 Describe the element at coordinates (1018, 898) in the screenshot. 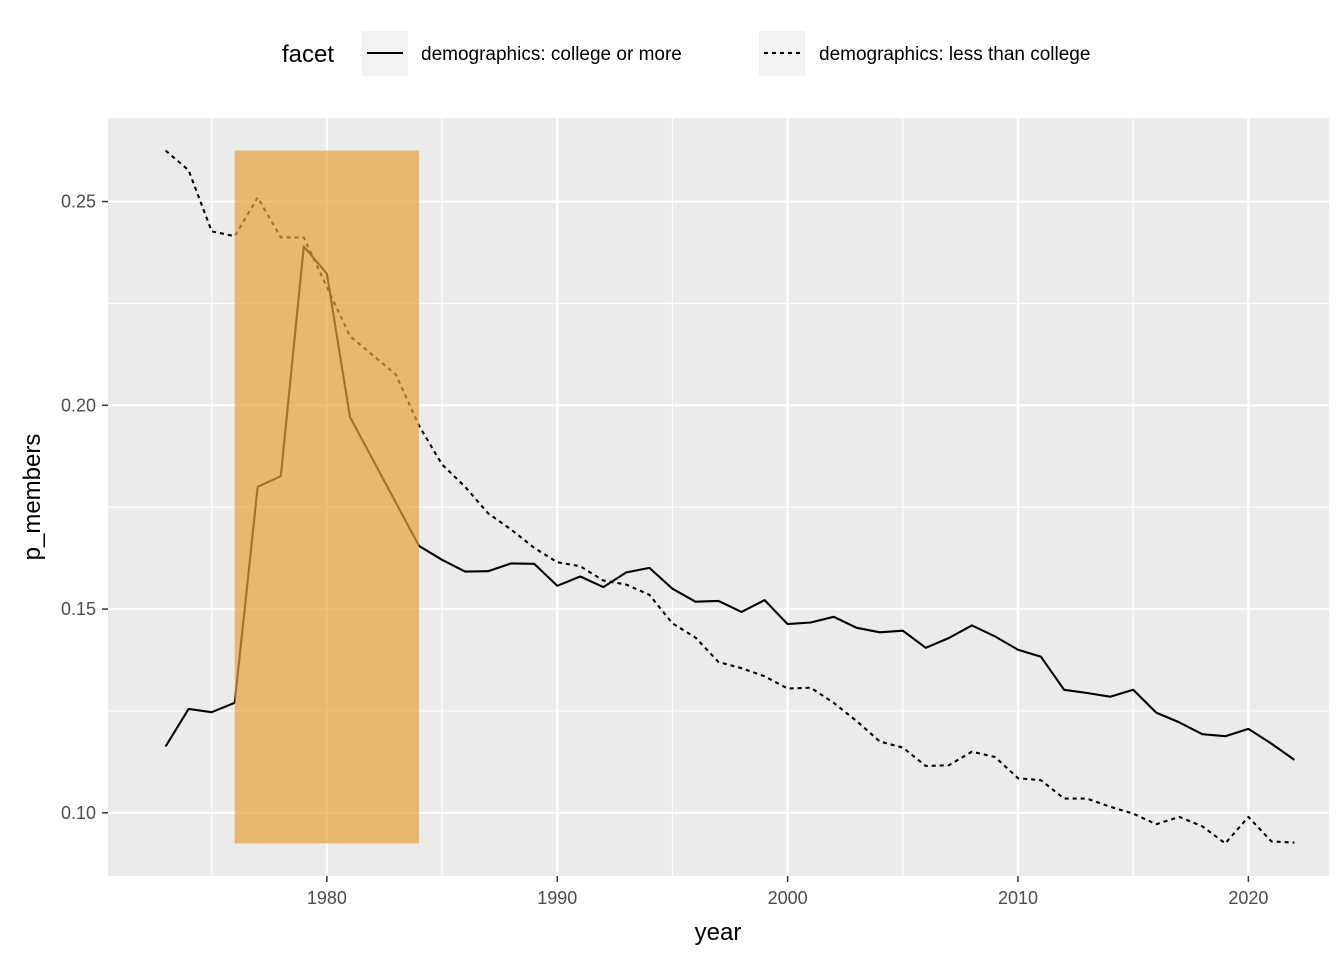

I see `x-tick-label: 2010` at that location.